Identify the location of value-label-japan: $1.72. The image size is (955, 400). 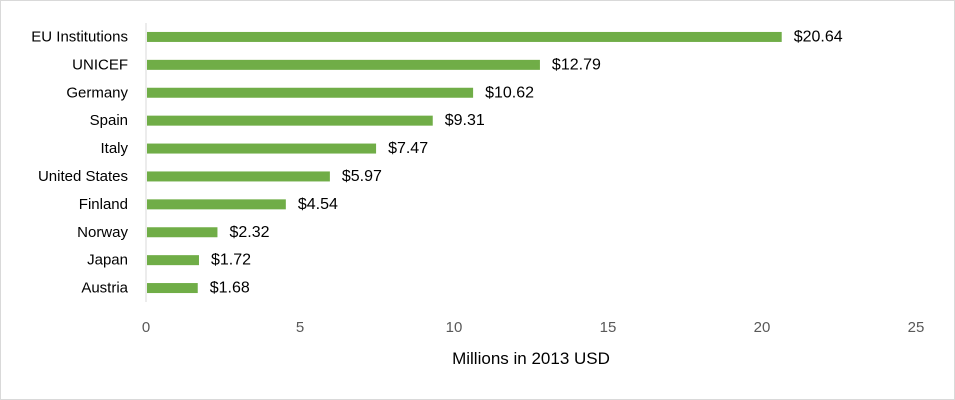
(231, 260).